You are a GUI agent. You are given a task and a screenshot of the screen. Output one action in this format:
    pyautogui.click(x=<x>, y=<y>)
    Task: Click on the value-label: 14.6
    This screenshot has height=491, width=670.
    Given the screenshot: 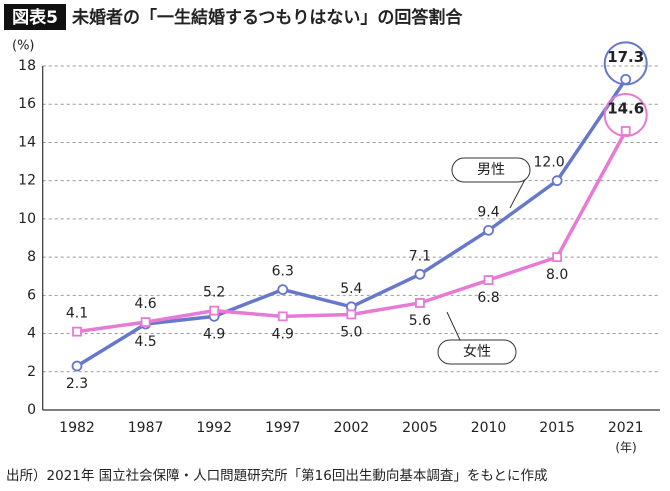 What is the action you would take?
    pyautogui.click(x=625, y=108)
    